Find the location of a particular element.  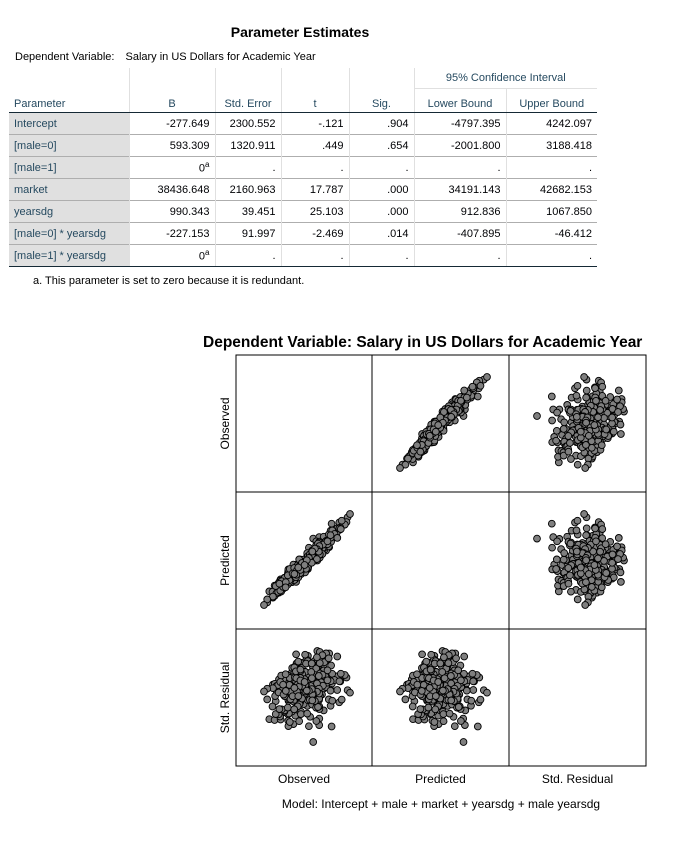

table-cell: 990.343 is located at coordinates (171, 211).